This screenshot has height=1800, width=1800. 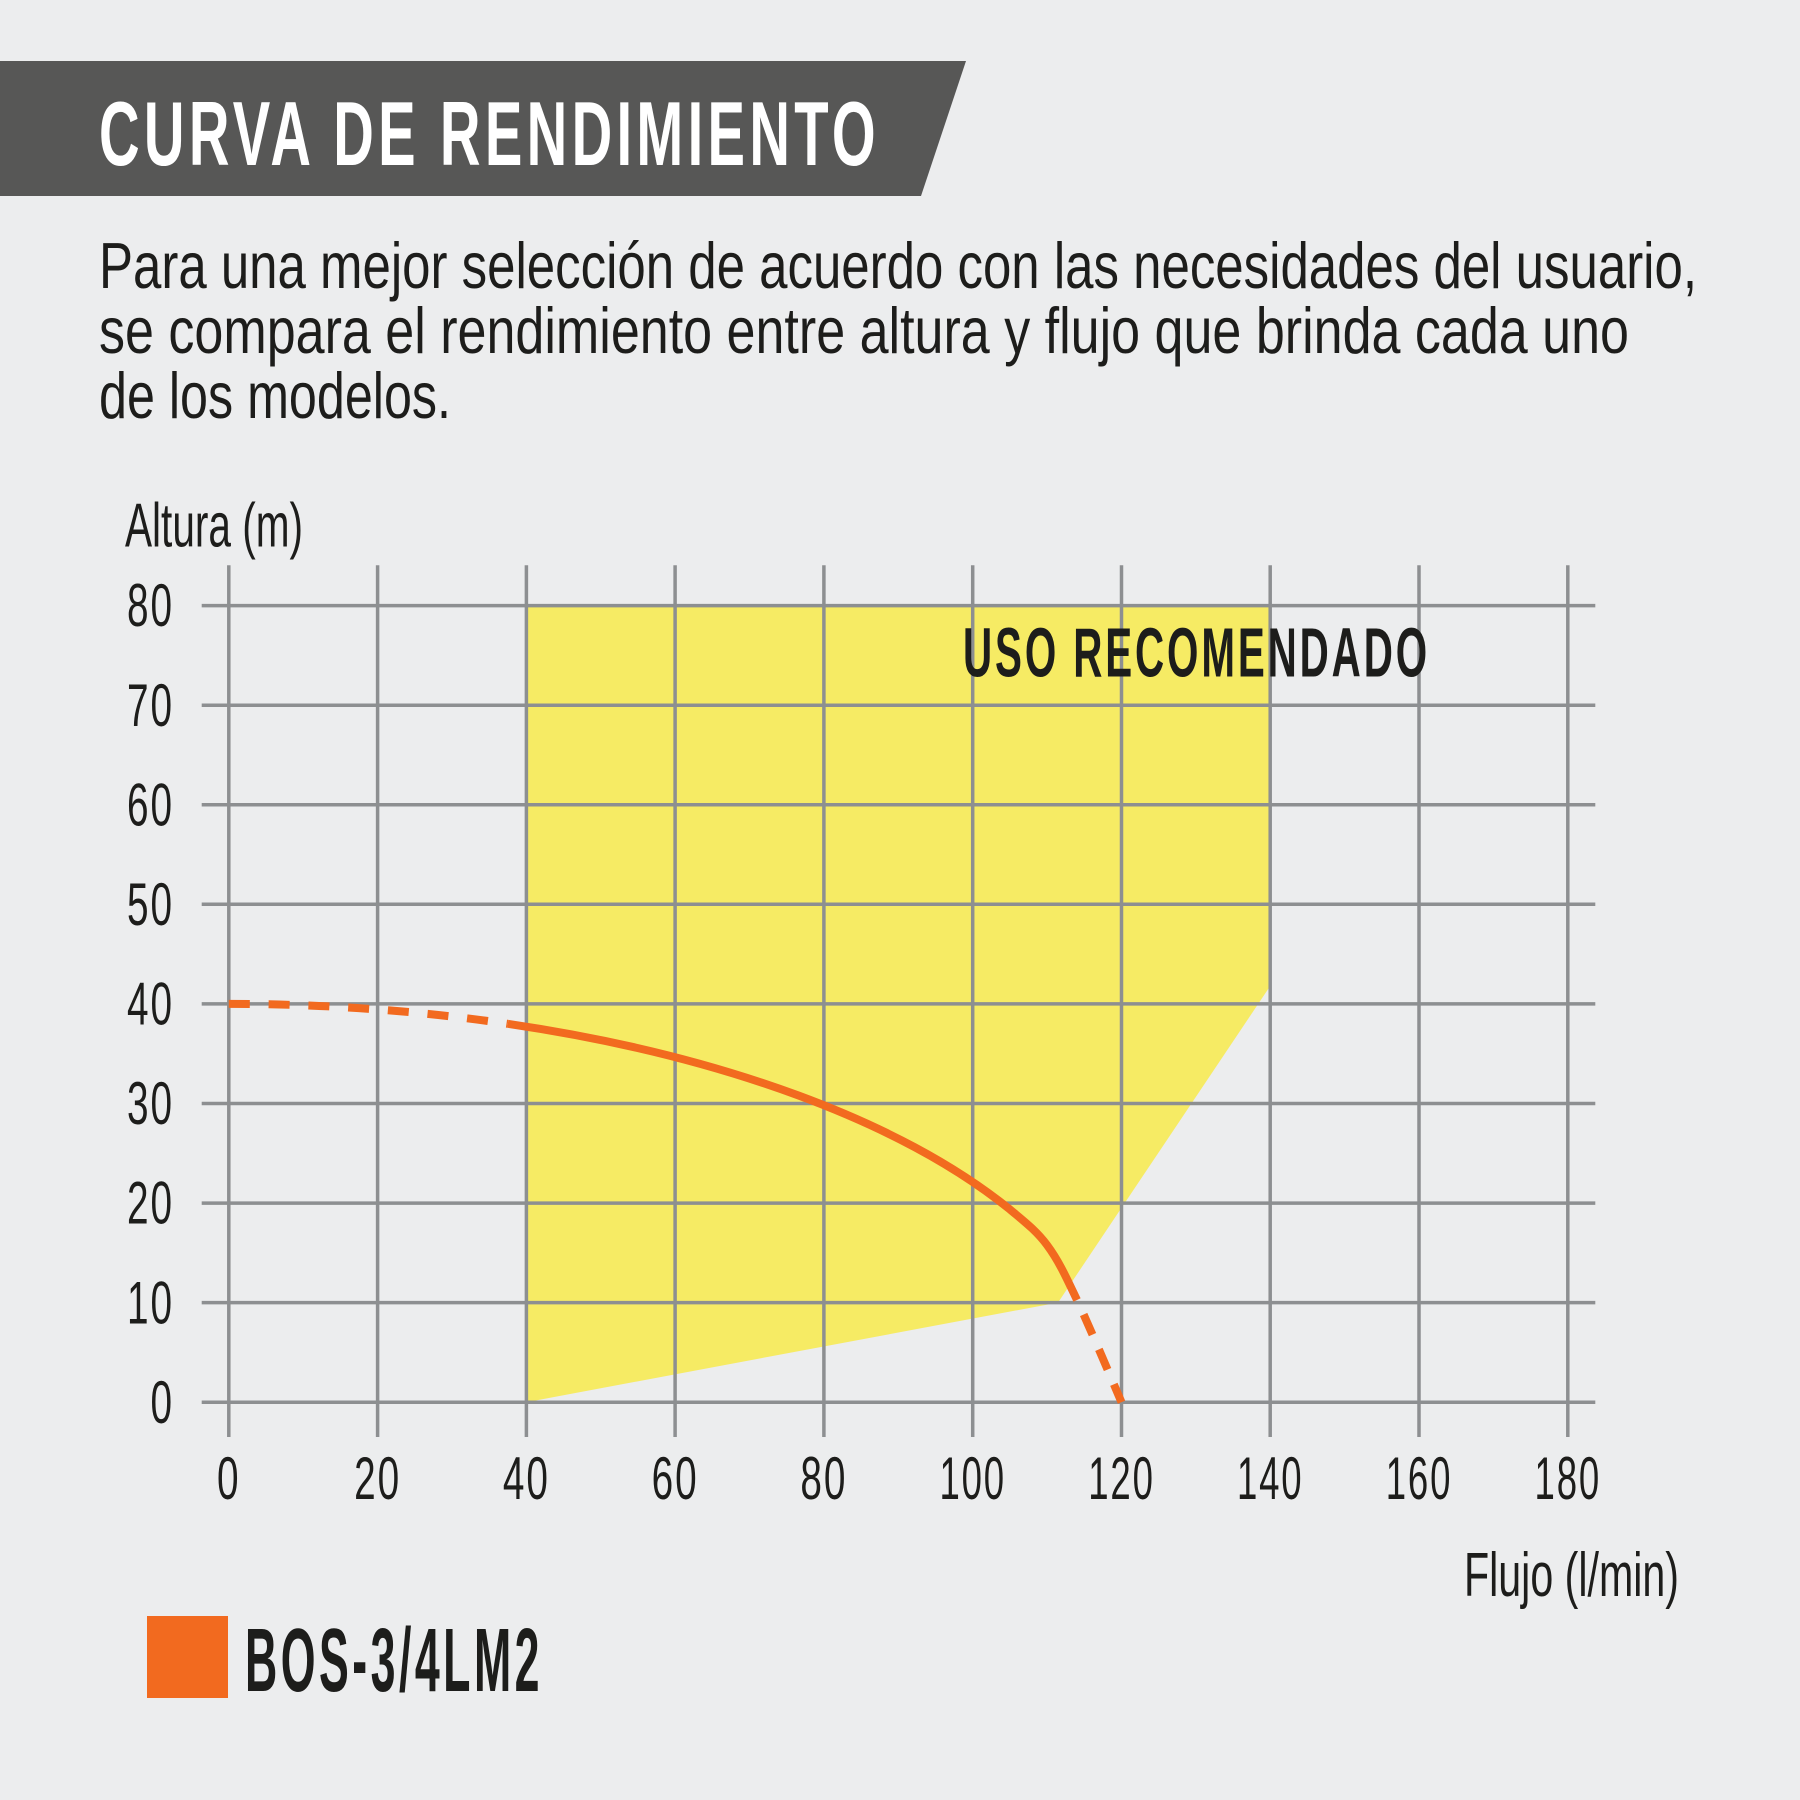 What do you see at coordinates (150, 1103) in the screenshot?
I see `svg-text: 30` at bounding box center [150, 1103].